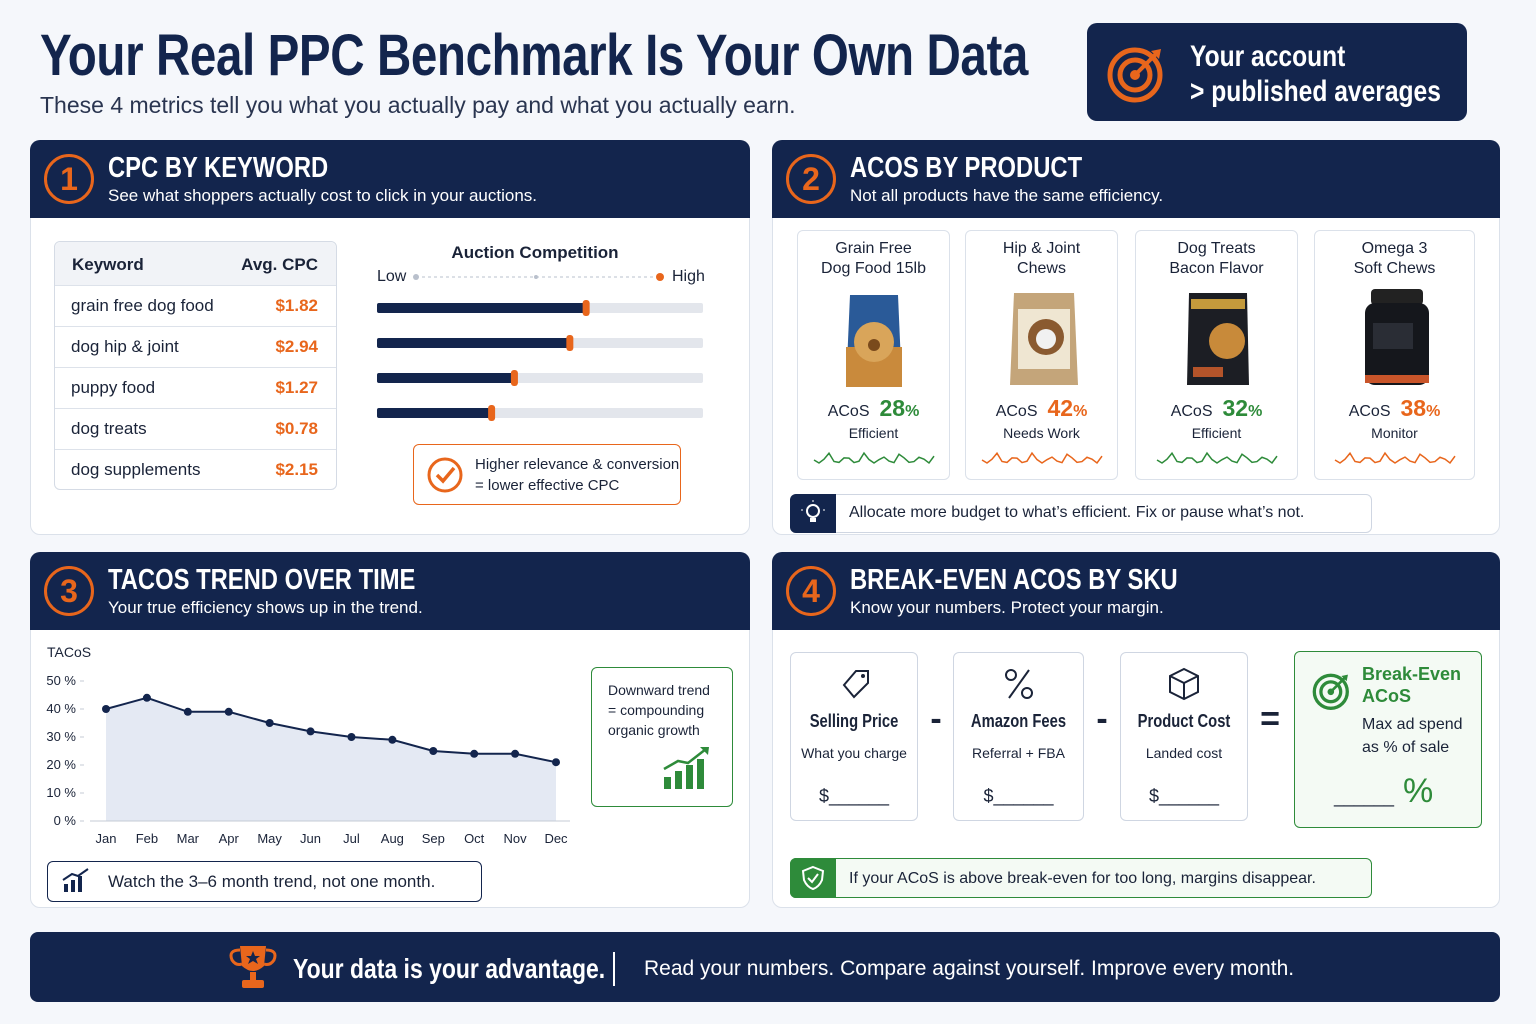  I want to click on keyword: grain free dog food, so click(142, 305).